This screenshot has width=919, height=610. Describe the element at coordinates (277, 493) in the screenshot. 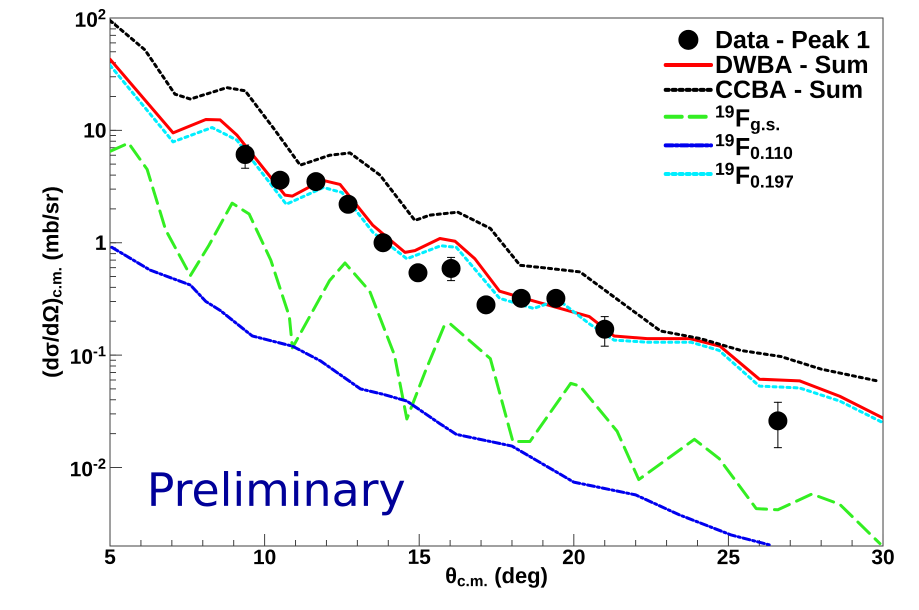

I see `annotation: Preliminary` at that location.